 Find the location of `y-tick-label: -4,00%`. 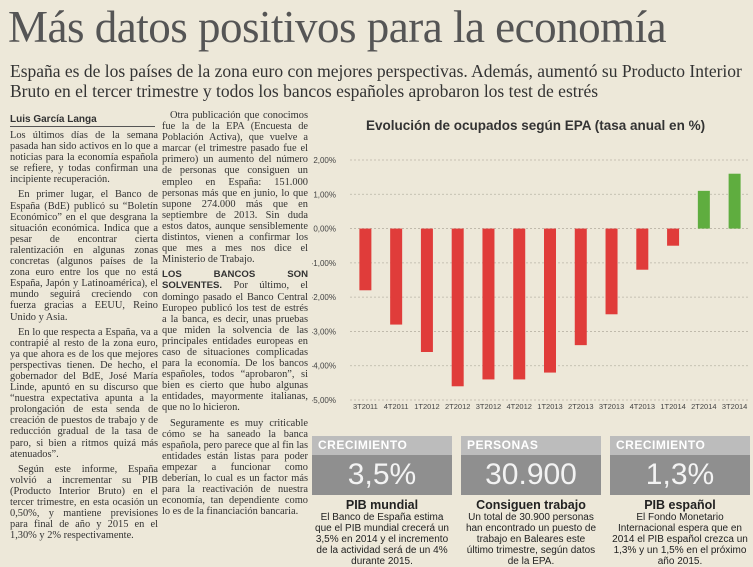

y-tick-label: -4,00% is located at coordinates (324, 366).